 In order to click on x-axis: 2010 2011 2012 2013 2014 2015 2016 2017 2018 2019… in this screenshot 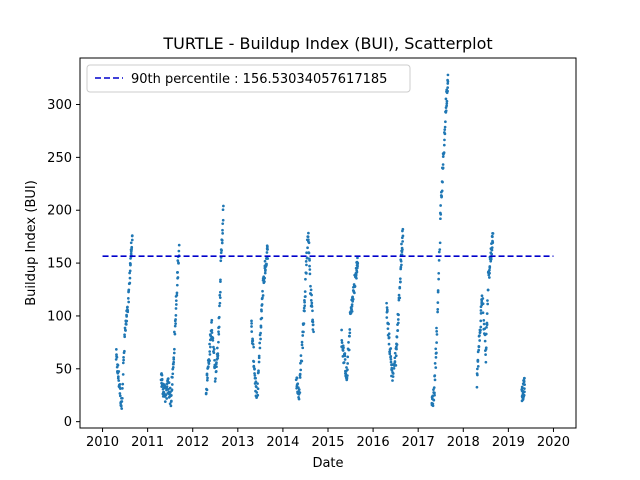, I will do `click(328, 439)`.